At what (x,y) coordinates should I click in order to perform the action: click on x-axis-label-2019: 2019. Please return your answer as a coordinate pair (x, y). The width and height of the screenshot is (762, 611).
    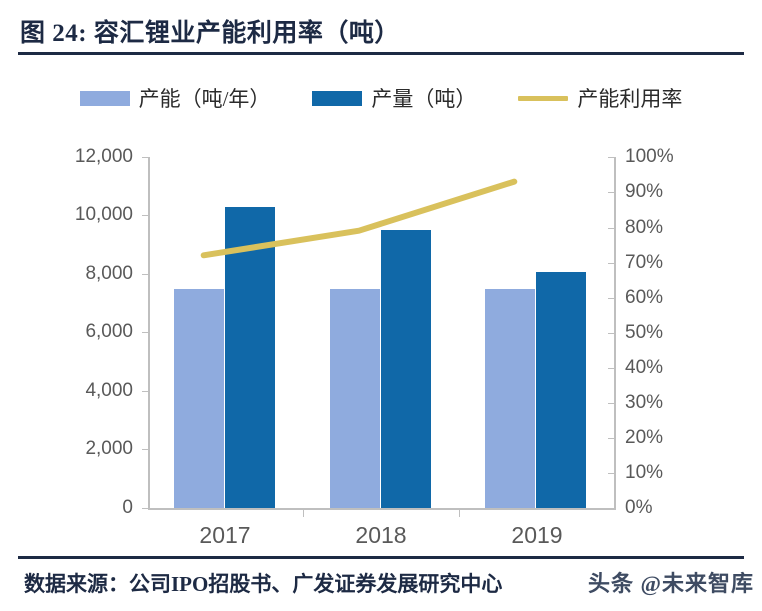
    Looking at the image, I should click on (537, 535).